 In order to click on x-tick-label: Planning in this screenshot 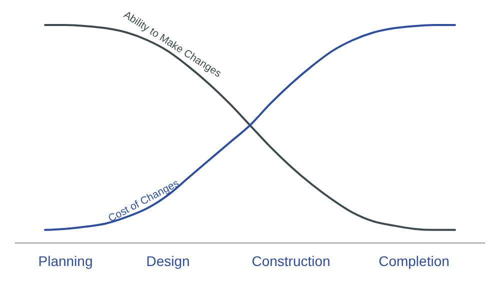, I will do `click(65, 261)`.